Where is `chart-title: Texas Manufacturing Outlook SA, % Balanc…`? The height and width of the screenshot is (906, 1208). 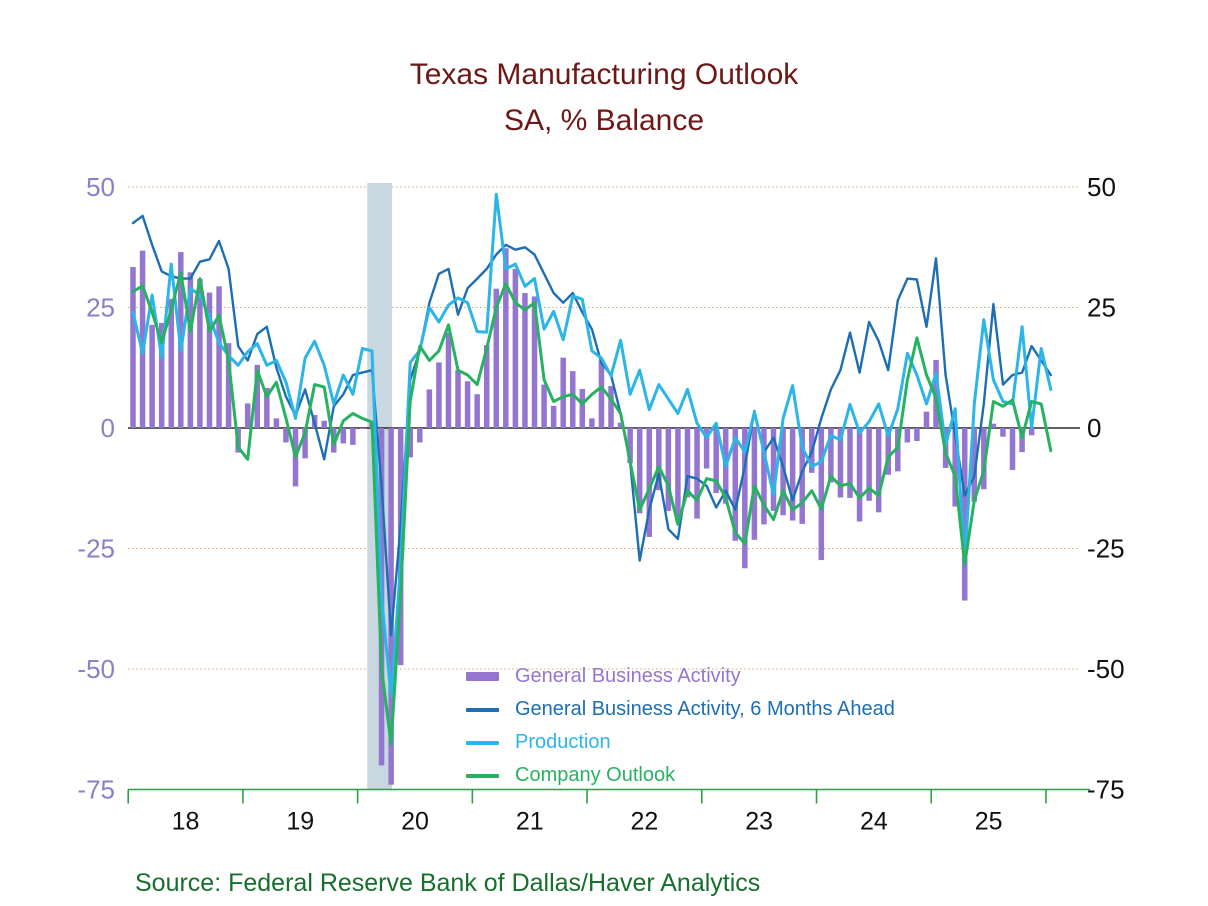
chart-title: Texas Manufacturing Outlook SA, % Balanc… is located at coordinates (604, 98).